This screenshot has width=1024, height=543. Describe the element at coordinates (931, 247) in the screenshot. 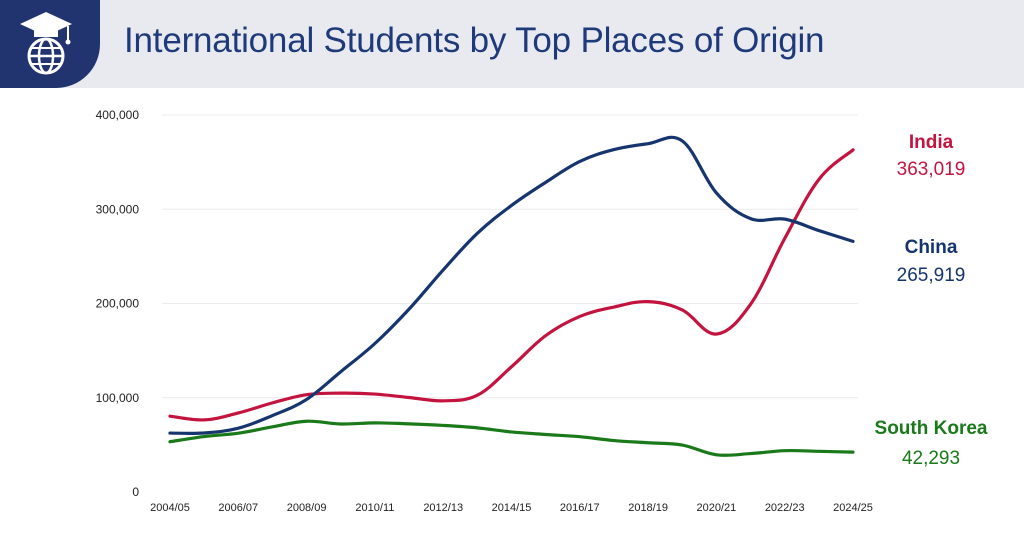

I see `series-label-china: China` at that location.